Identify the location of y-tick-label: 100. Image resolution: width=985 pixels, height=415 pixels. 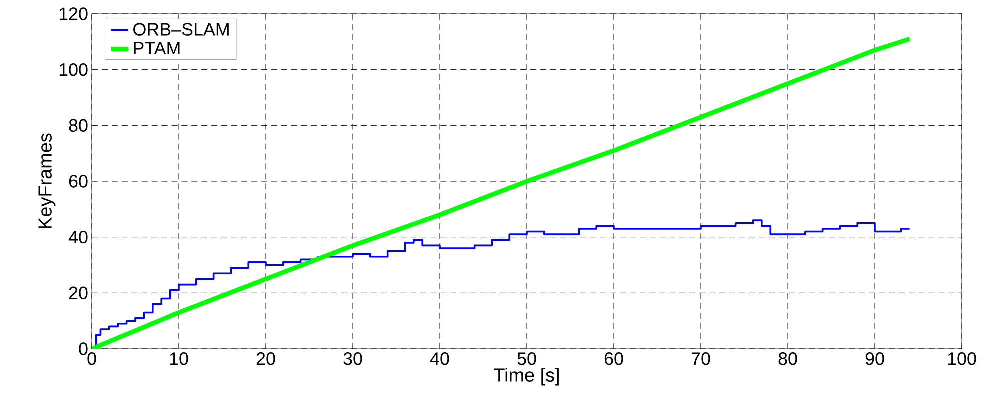
(74, 69).